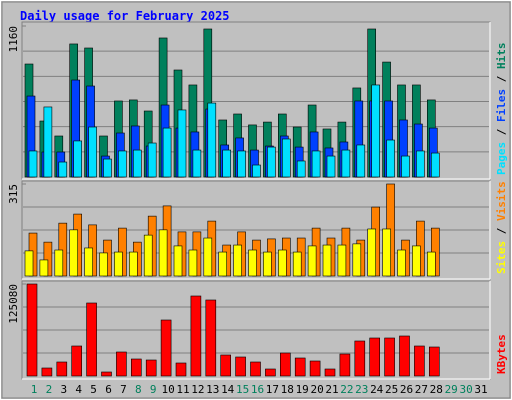 The width and height of the screenshot is (512, 400). I want to click on x-tick-label: 2, so click(49, 389).